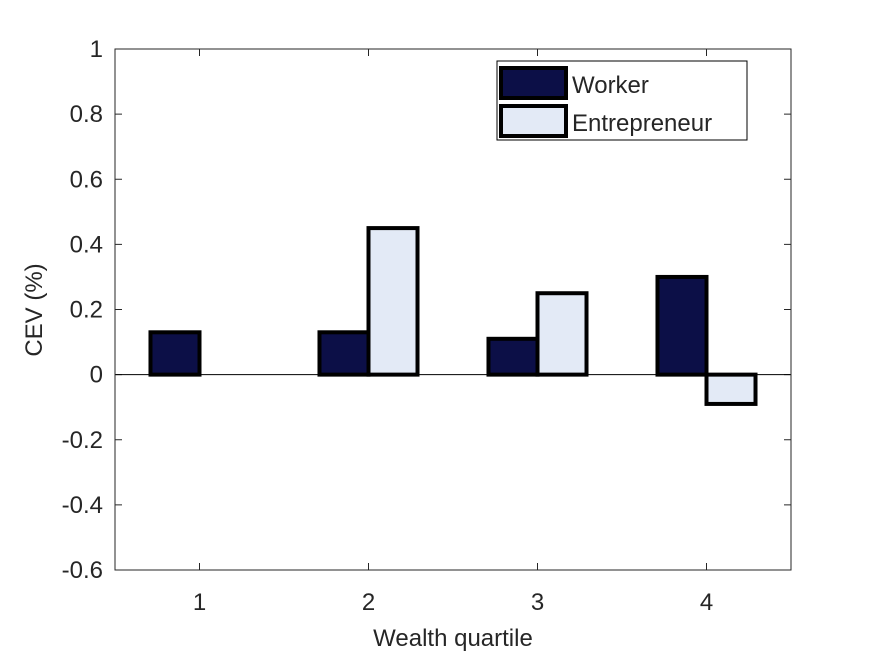  I want to click on bar-entrepreneur-q3, so click(562, 334).